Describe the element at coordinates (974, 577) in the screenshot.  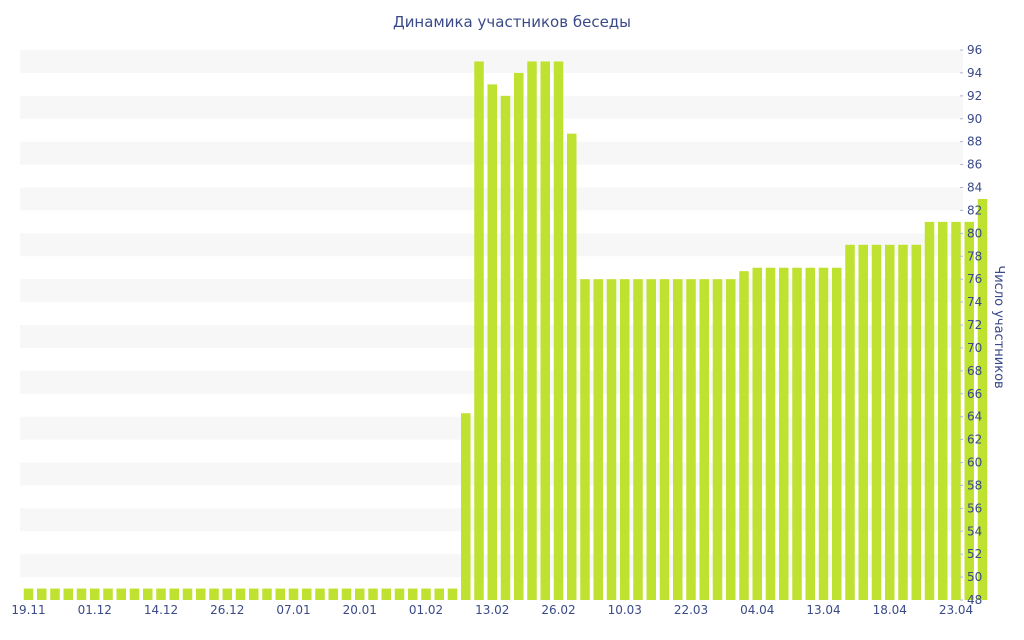
I see `y-tick-label: 50` at that location.